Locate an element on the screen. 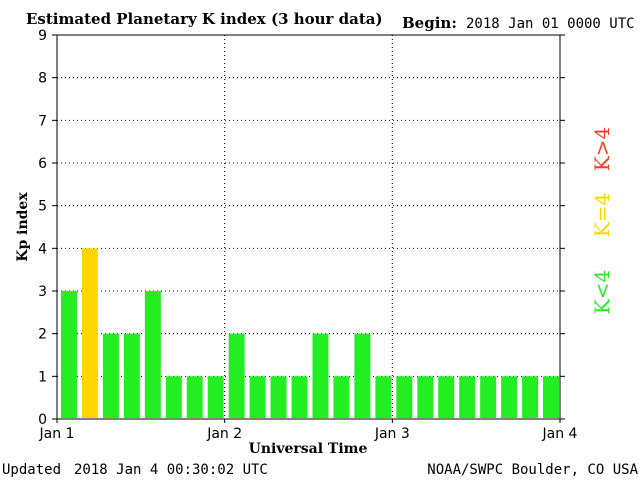  y-tick-label: 2 is located at coordinates (42, 335).